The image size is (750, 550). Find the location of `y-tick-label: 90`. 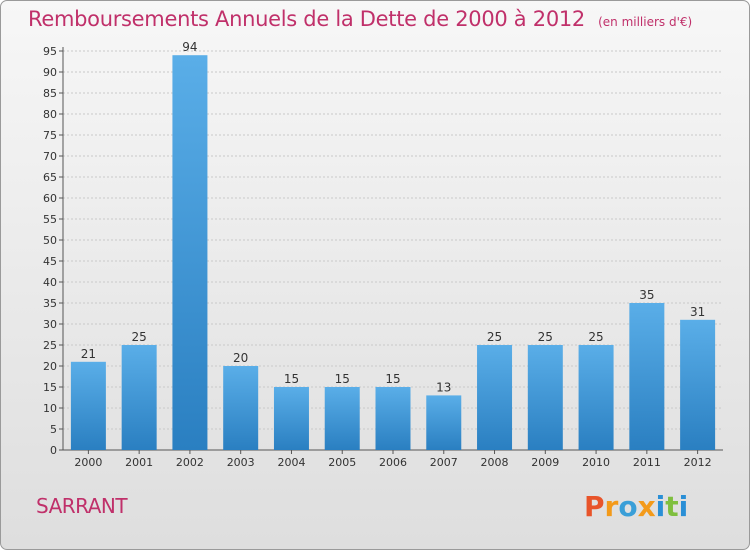

y-tick-label: 90 is located at coordinates (50, 72).